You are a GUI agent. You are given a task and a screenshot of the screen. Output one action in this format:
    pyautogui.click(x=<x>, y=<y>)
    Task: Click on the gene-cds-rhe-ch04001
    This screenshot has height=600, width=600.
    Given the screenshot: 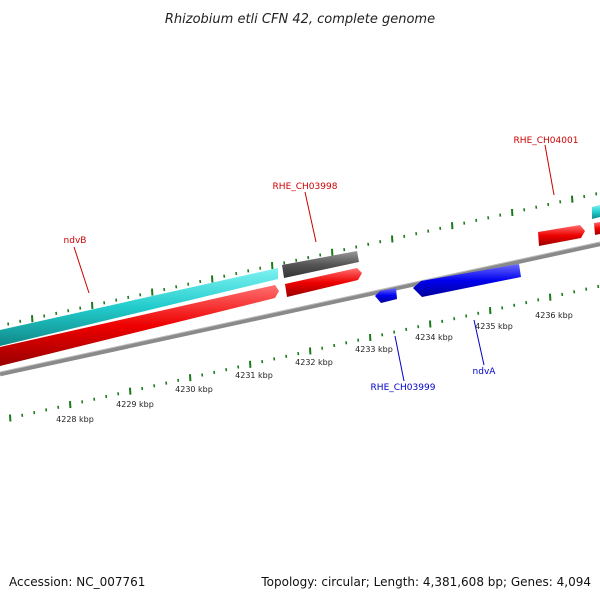 What is the action you would take?
    pyautogui.click(x=561, y=235)
    